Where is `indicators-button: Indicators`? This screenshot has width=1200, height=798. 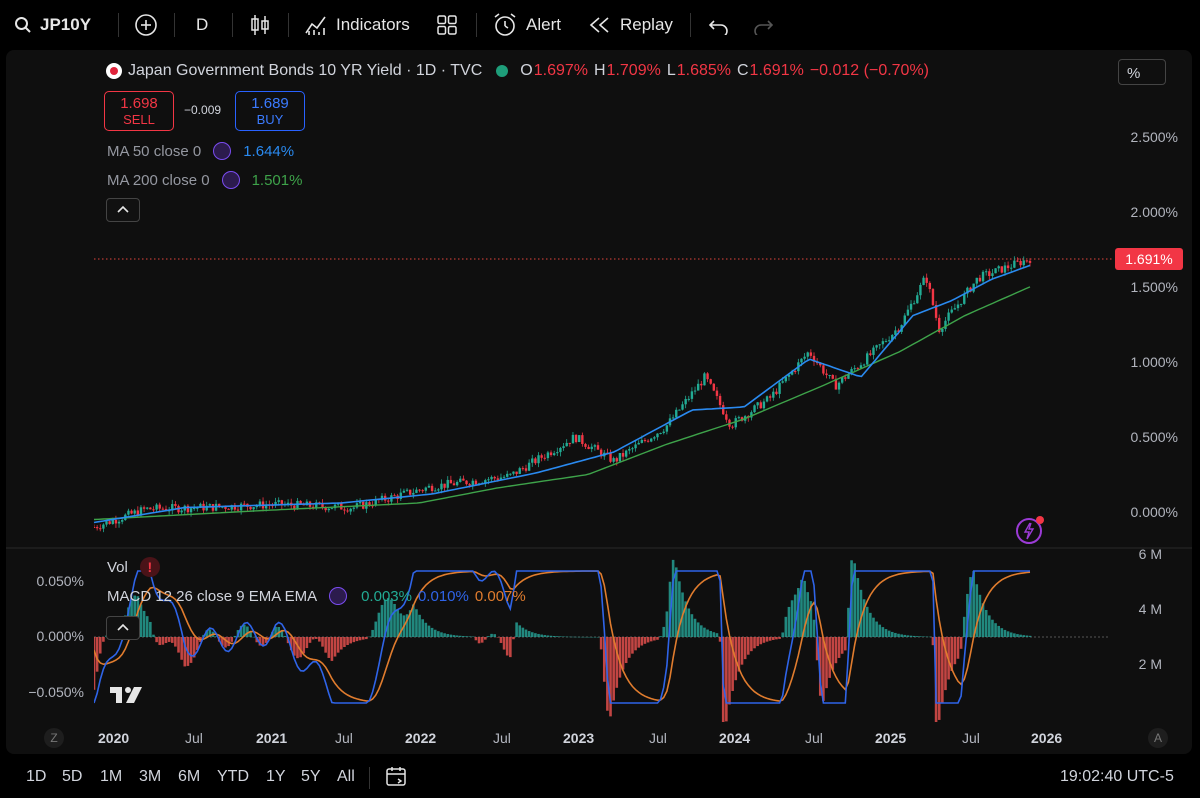 indicators-button: Indicators is located at coordinates (357, 25).